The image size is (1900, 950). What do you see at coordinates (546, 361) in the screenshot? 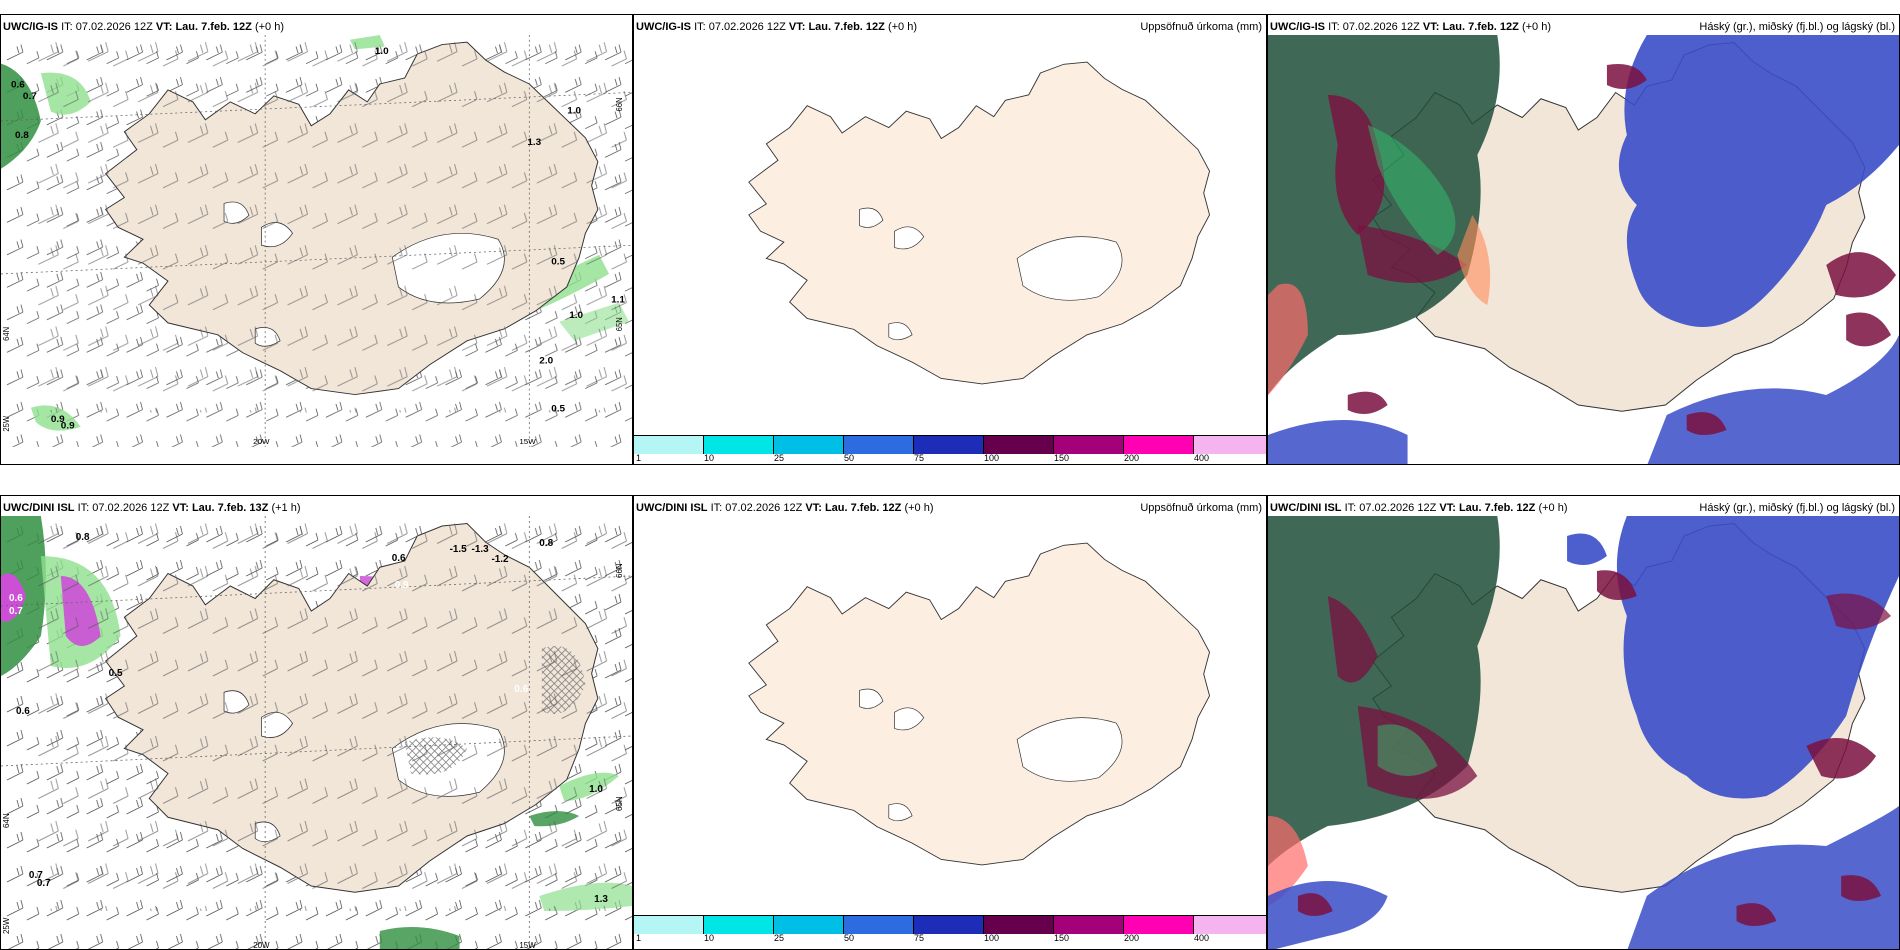
I see `contour-label: 2.0` at bounding box center [546, 361].